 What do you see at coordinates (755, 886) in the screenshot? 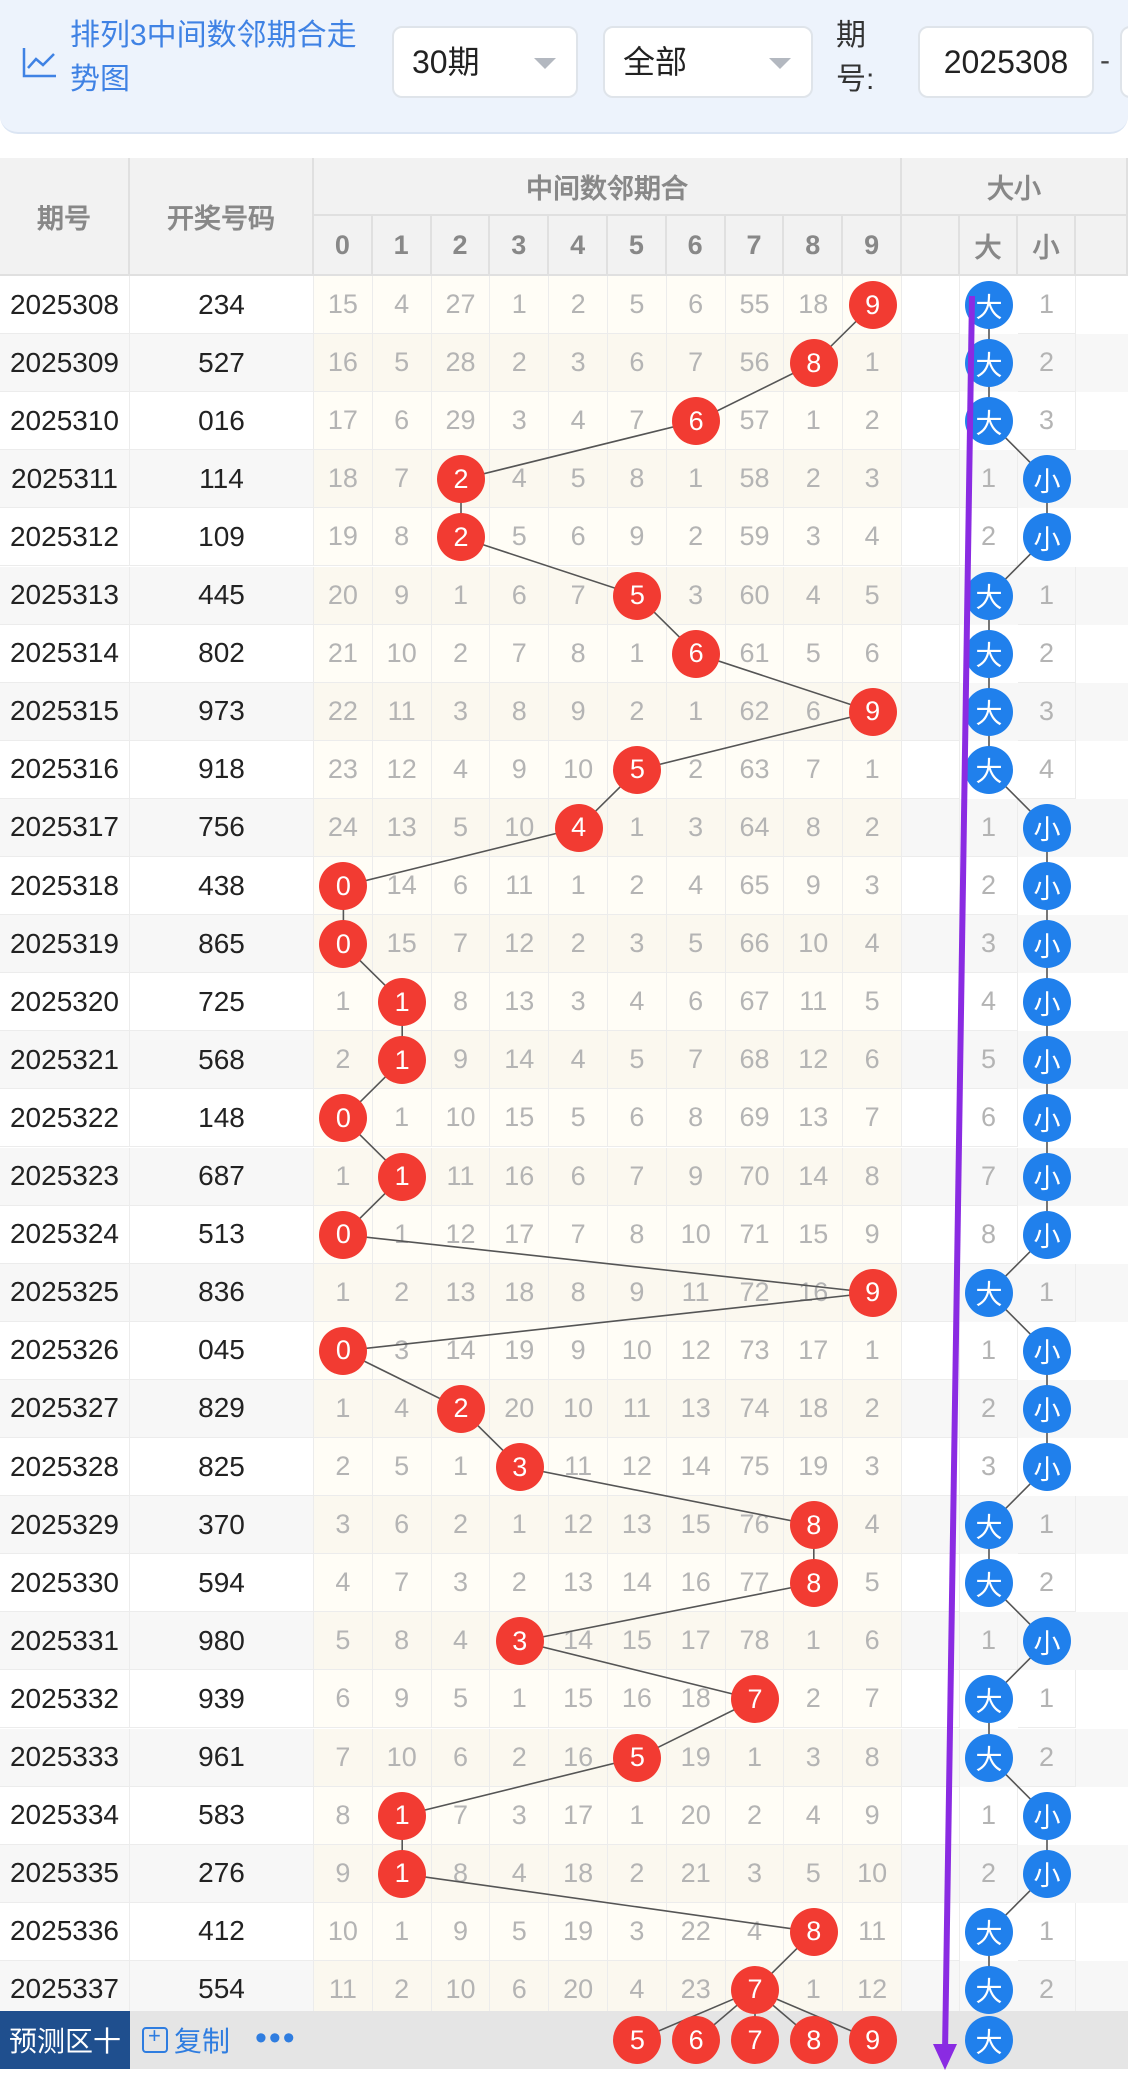
I see `miss-cell: 65` at bounding box center [755, 886].